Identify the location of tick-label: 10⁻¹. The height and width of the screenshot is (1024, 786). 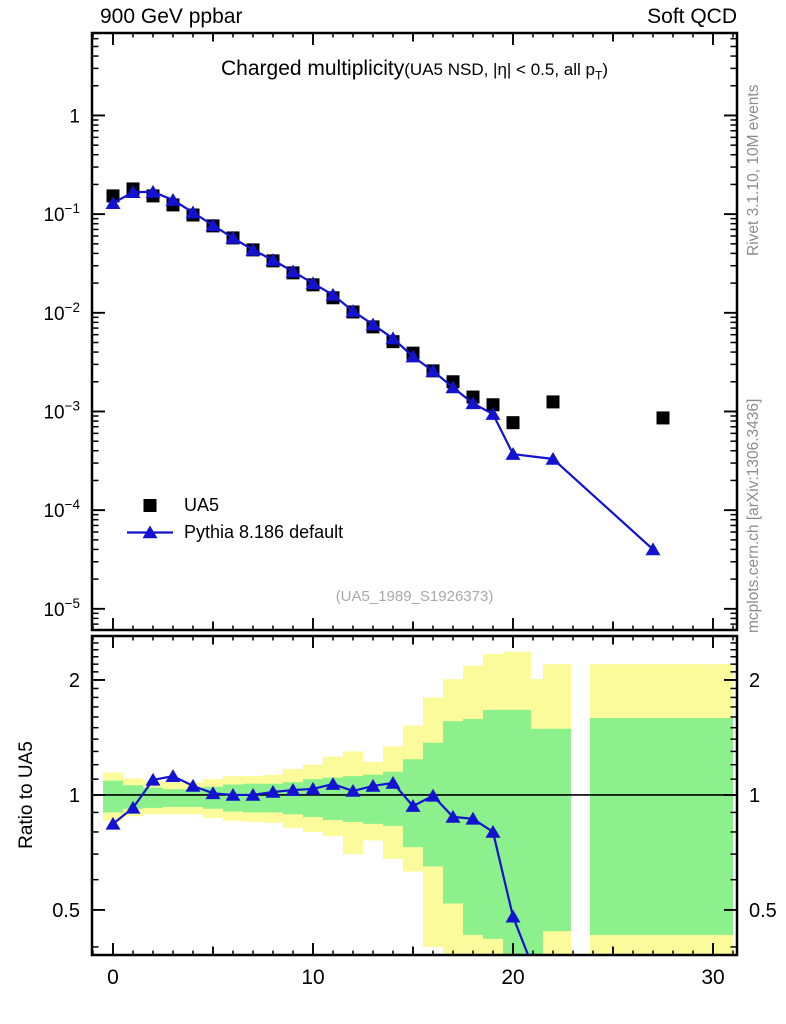
(61, 213).